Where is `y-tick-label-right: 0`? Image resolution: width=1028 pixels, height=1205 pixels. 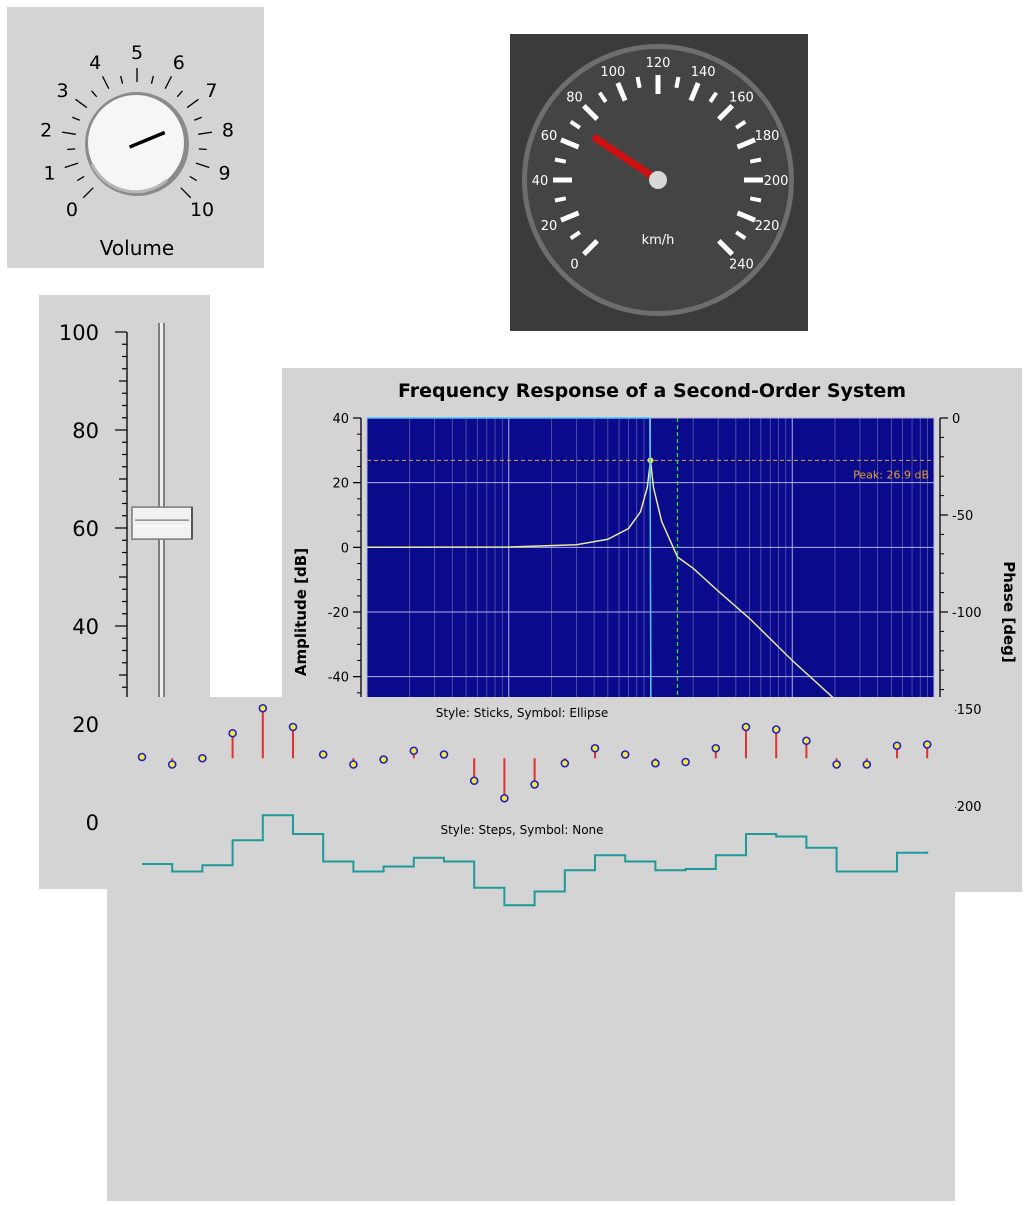 y-tick-label-right: 0 is located at coordinates (956, 419).